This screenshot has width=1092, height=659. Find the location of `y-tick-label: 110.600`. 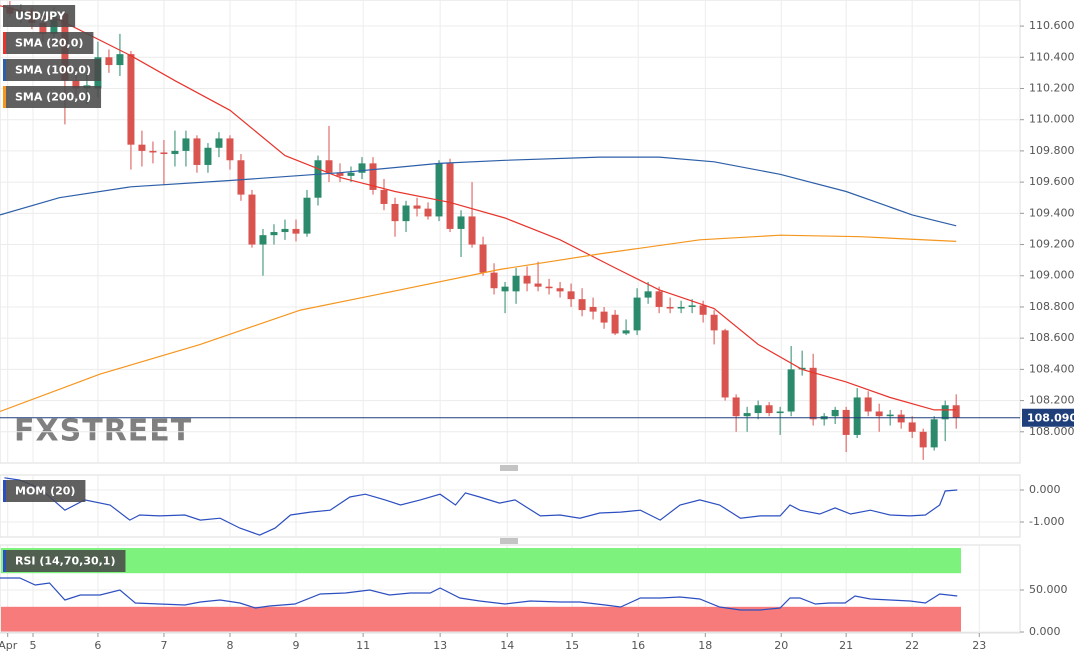

y-tick-label: 110.600 is located at coordinates (1052, 25).